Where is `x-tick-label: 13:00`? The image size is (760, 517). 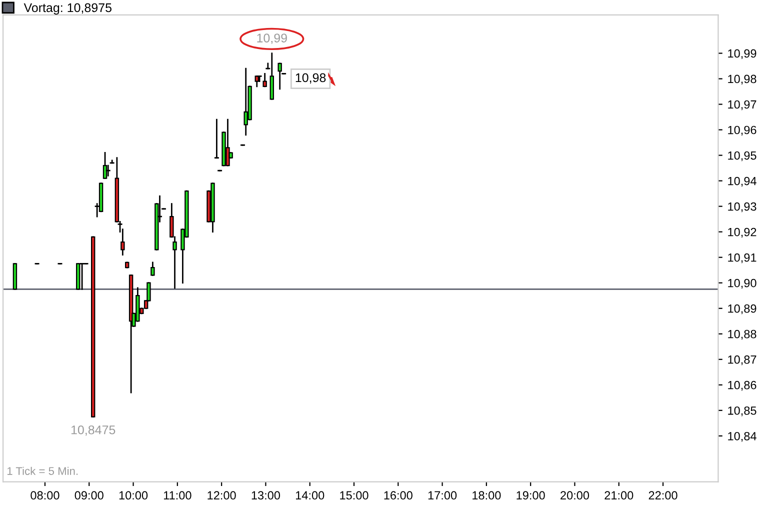 x-tick-label: 13:00 is located at coordinates (266, 495).